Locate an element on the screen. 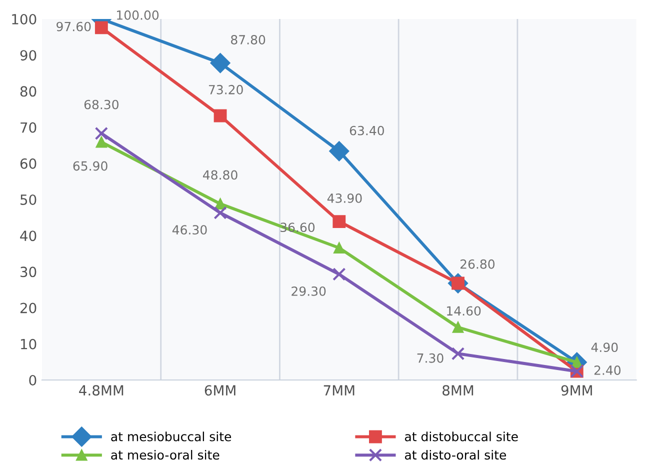 This screenshot has width=646, height=475. legend-label: at mesiobuccal site is located at coordinates (171, 437).